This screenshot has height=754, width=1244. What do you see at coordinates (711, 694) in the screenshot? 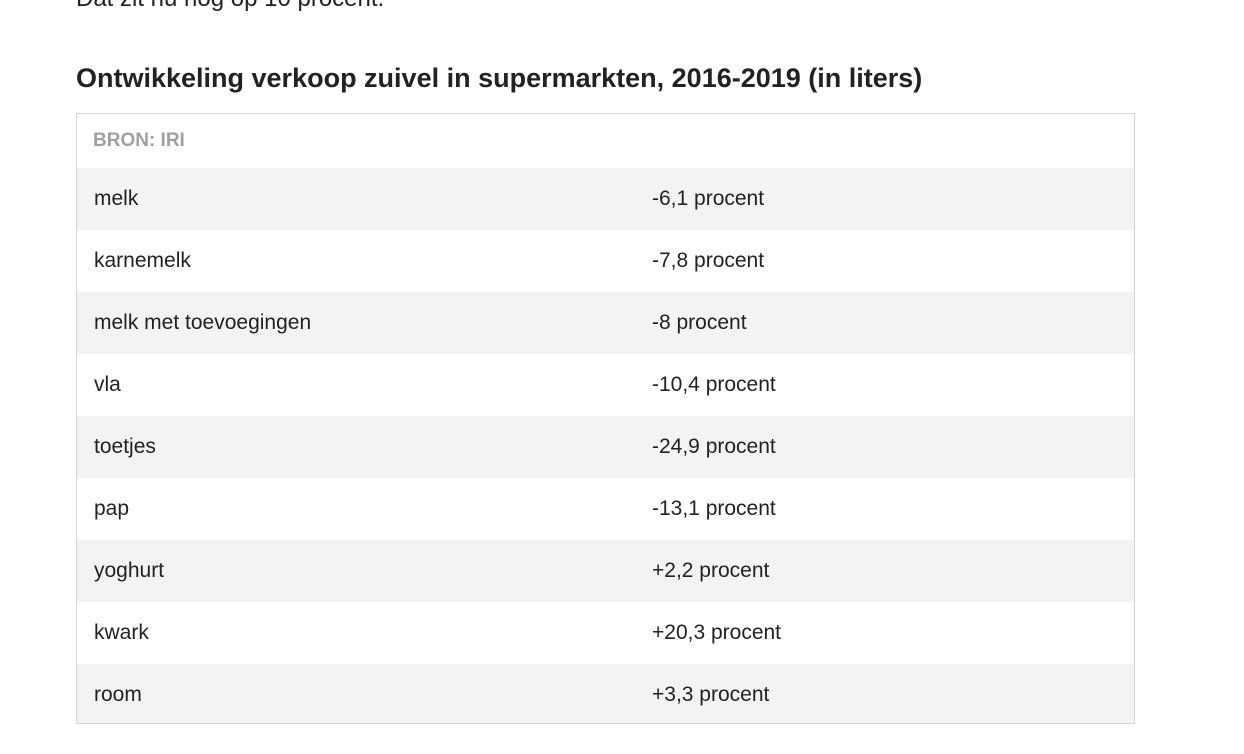
I see `change-value-cell: +3,3 procent` at bounding box center [711, 694].